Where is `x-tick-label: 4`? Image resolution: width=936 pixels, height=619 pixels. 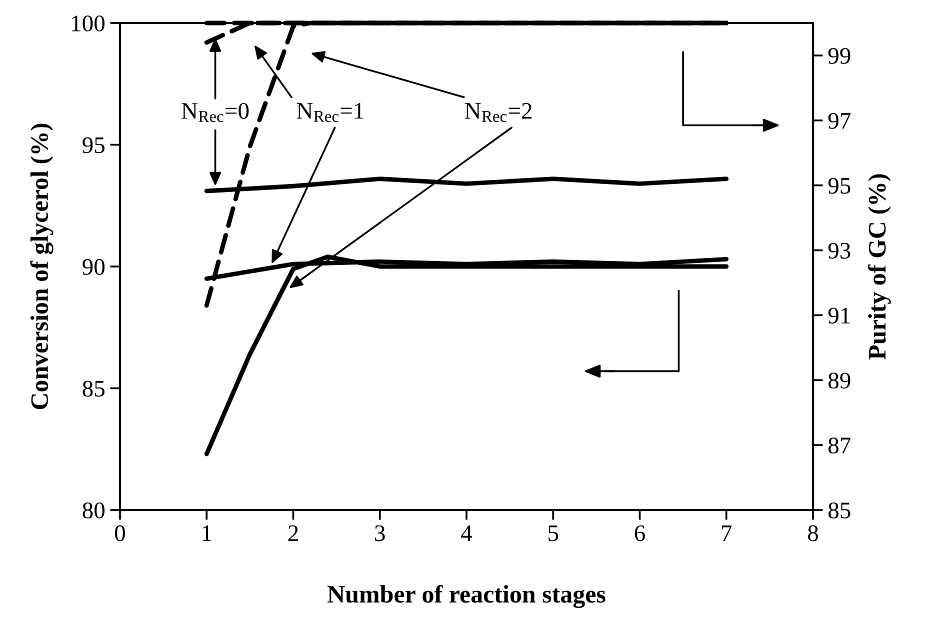
x-tick-label: 4 is located at coordinates (466, 533).